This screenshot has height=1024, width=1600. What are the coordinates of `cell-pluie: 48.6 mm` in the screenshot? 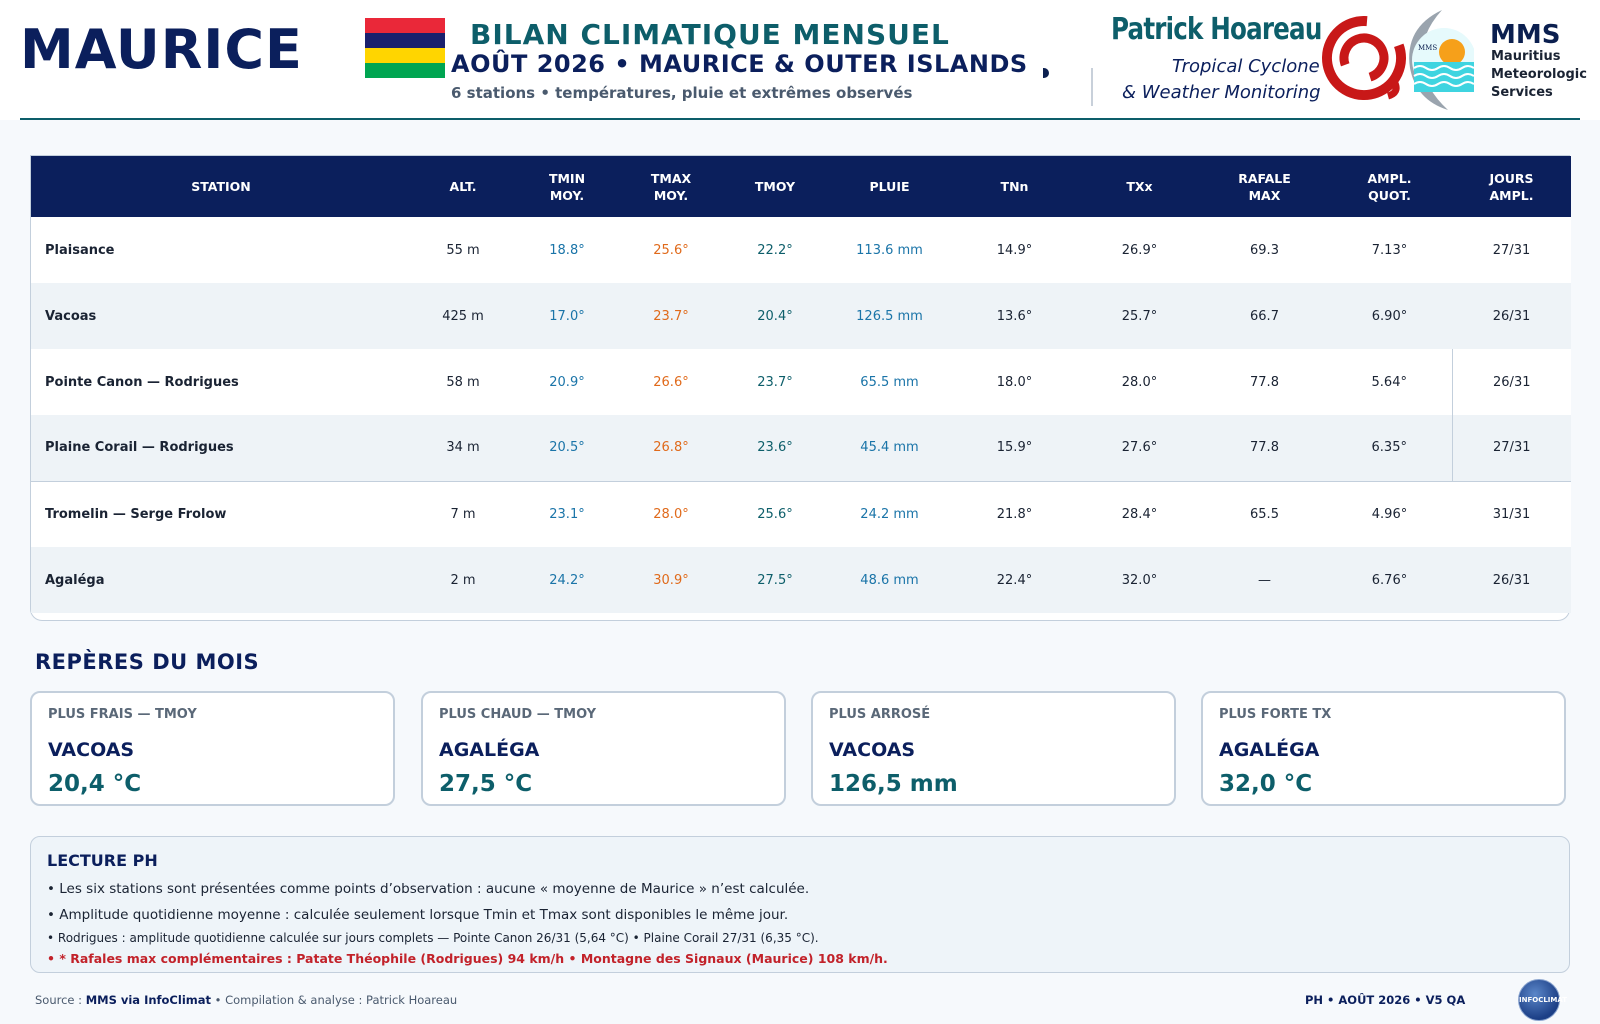 It's located at (889, 580).